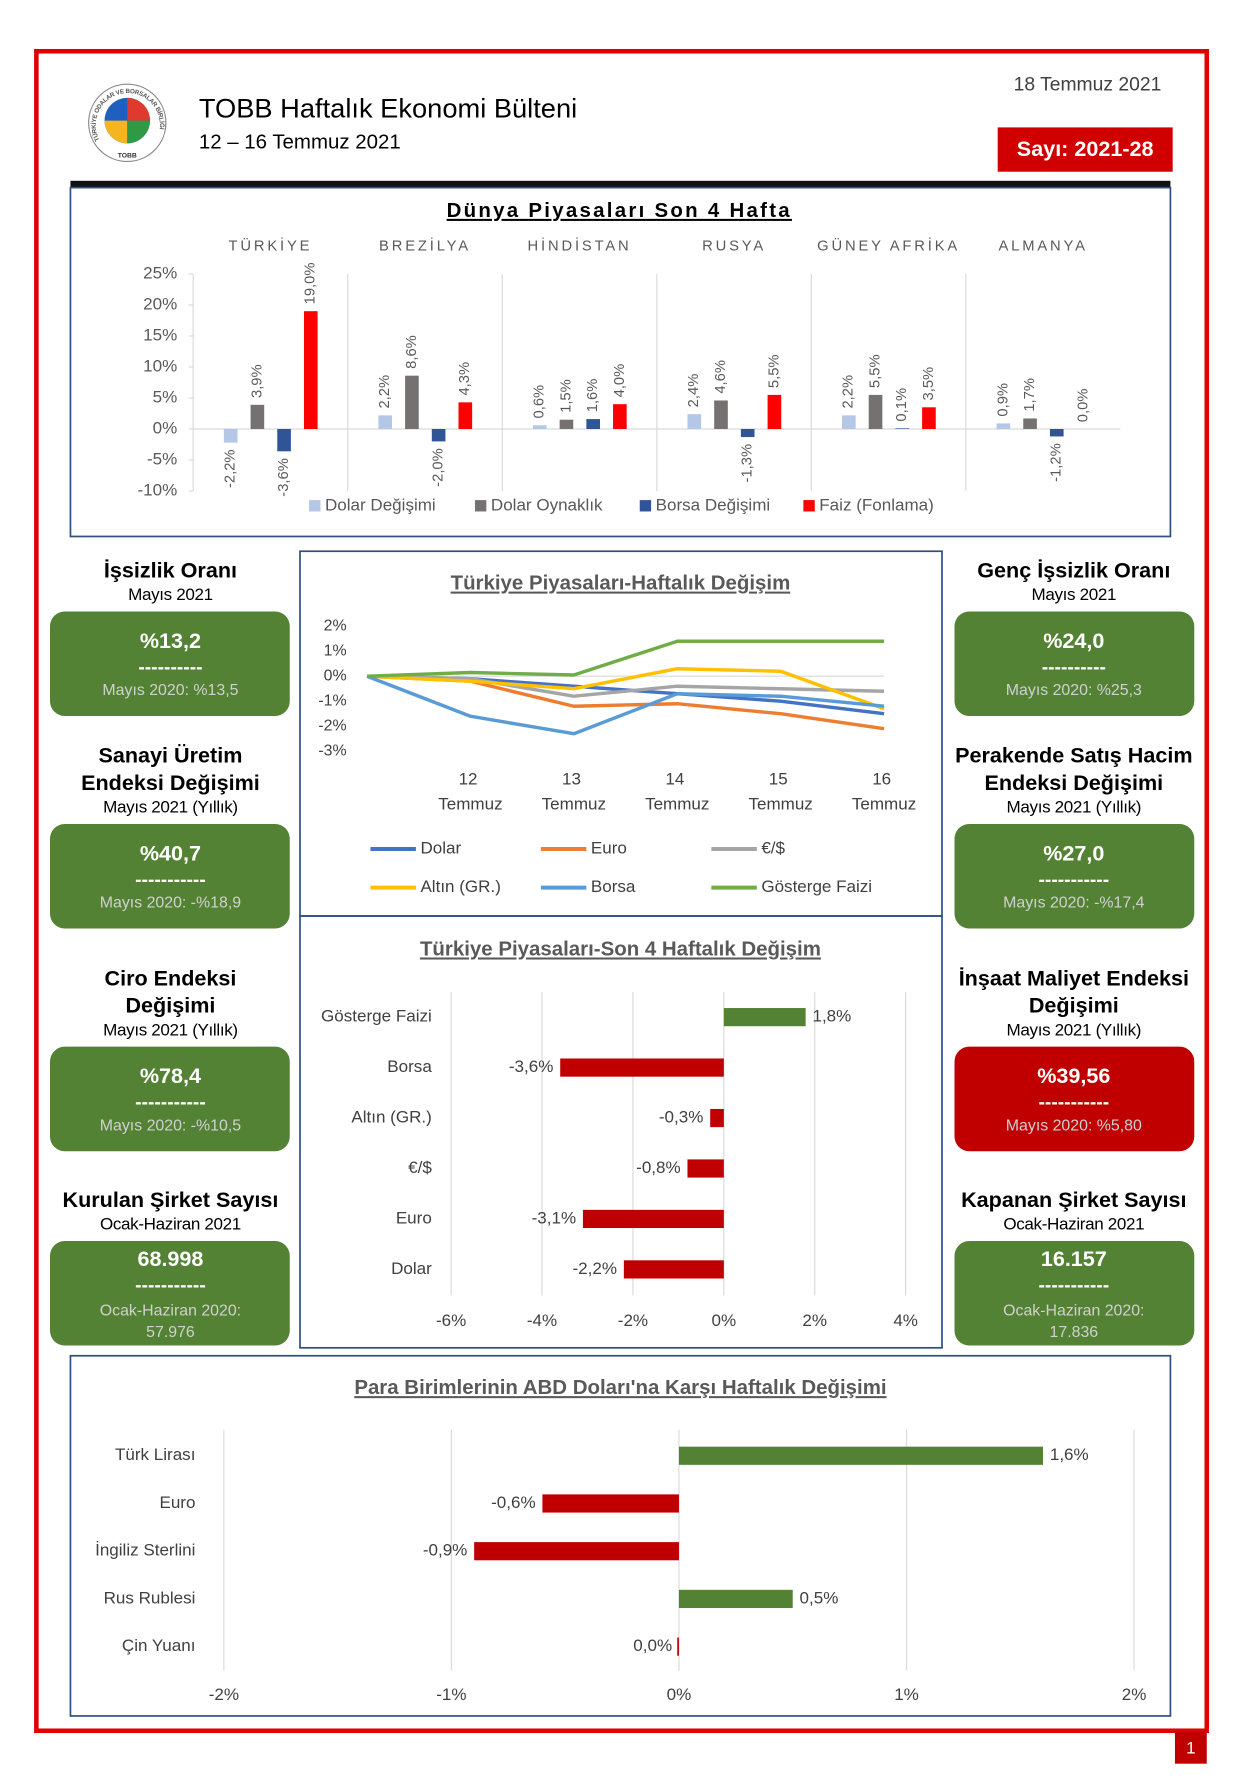 The height and width of the screenshot is (1782, 1242). I want to click on value-label: 8,6%, so click(412, 352).